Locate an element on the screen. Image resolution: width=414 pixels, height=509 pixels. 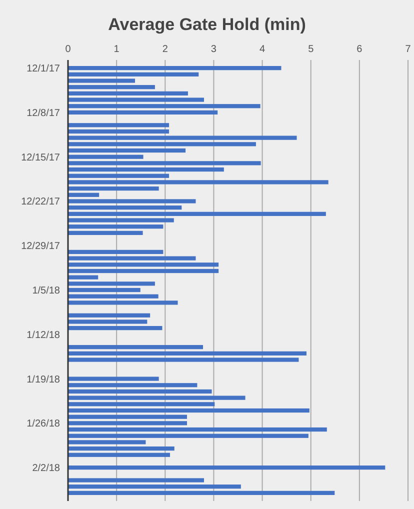
x-tick-label: 7 is located at coordinates (408, 49).